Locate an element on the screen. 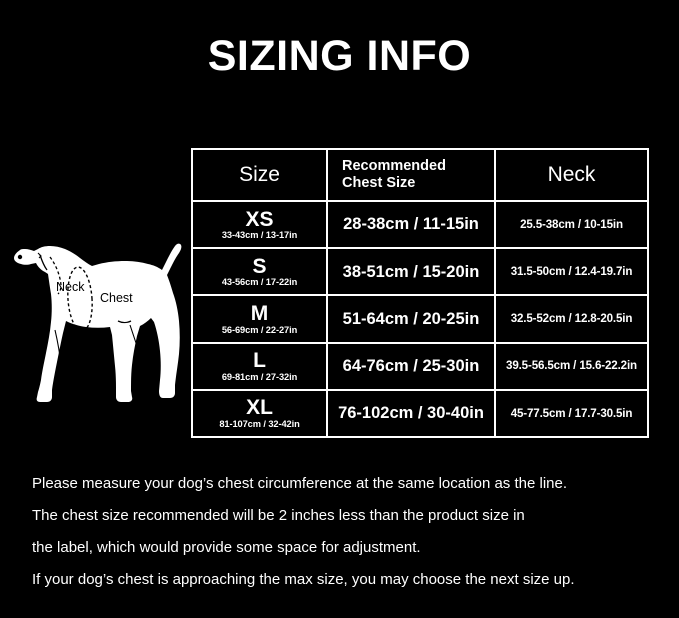  cell-size: XL 81-107cm / 32-42in is located at coordinates (259, 413).